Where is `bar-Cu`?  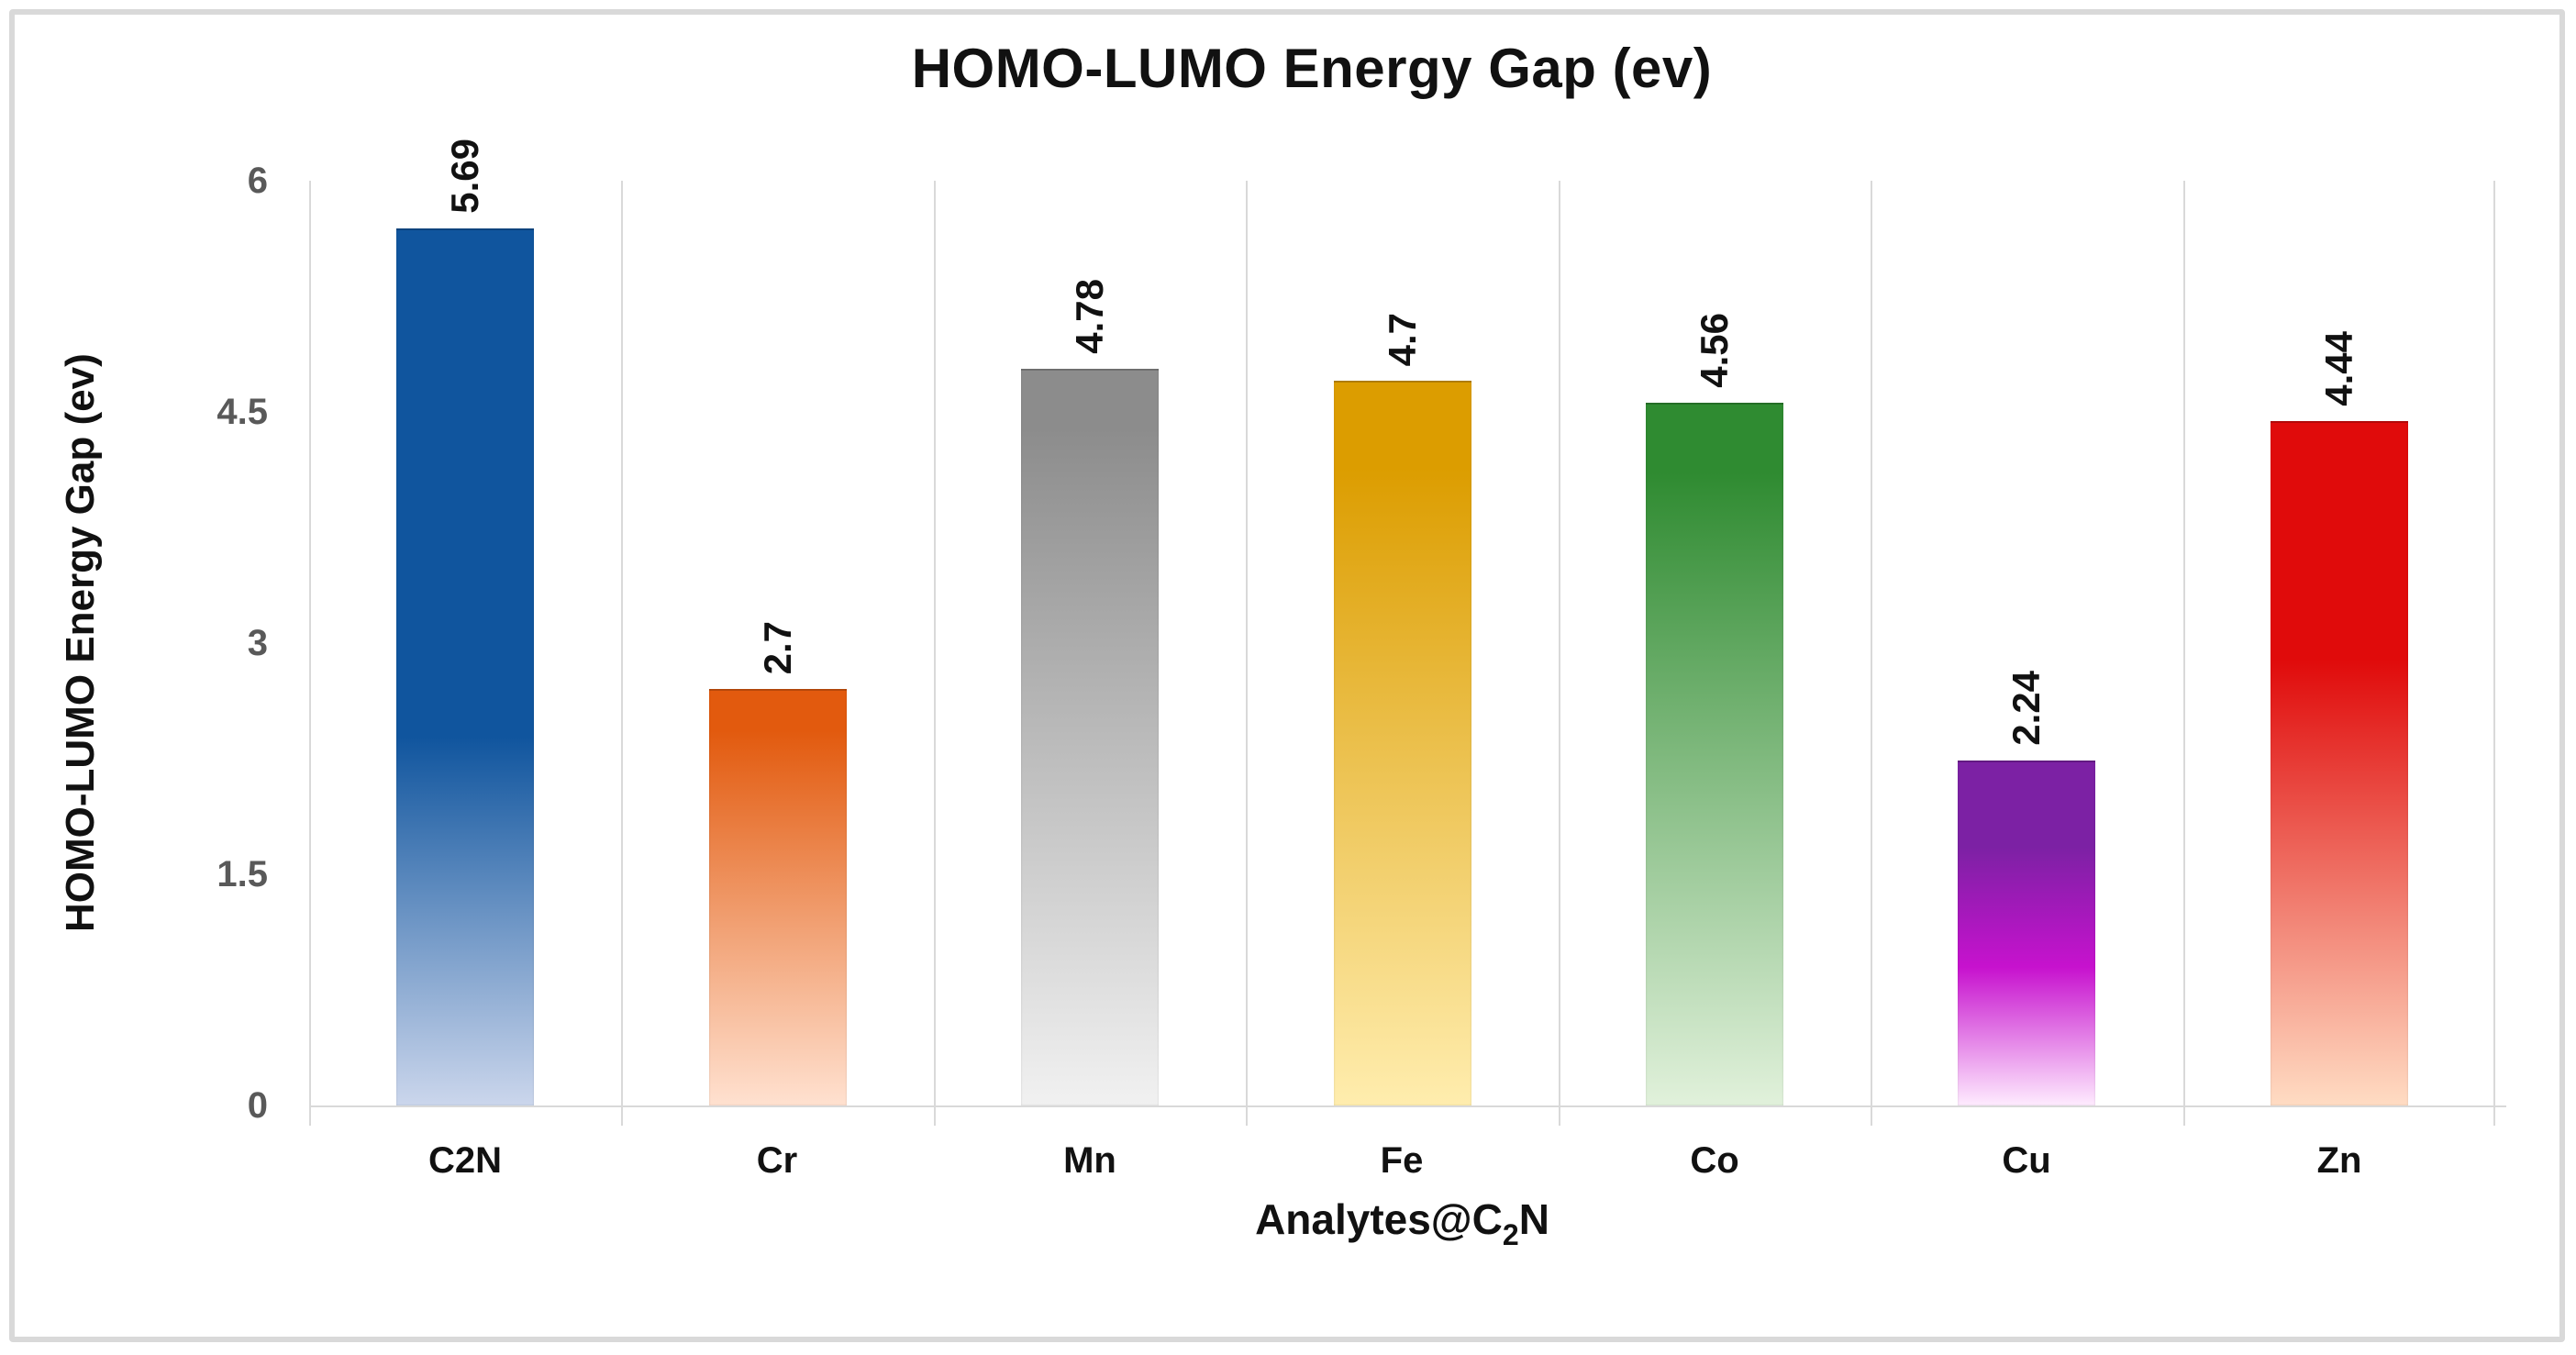
bar-Cu is located at coordinates (2026, 933).